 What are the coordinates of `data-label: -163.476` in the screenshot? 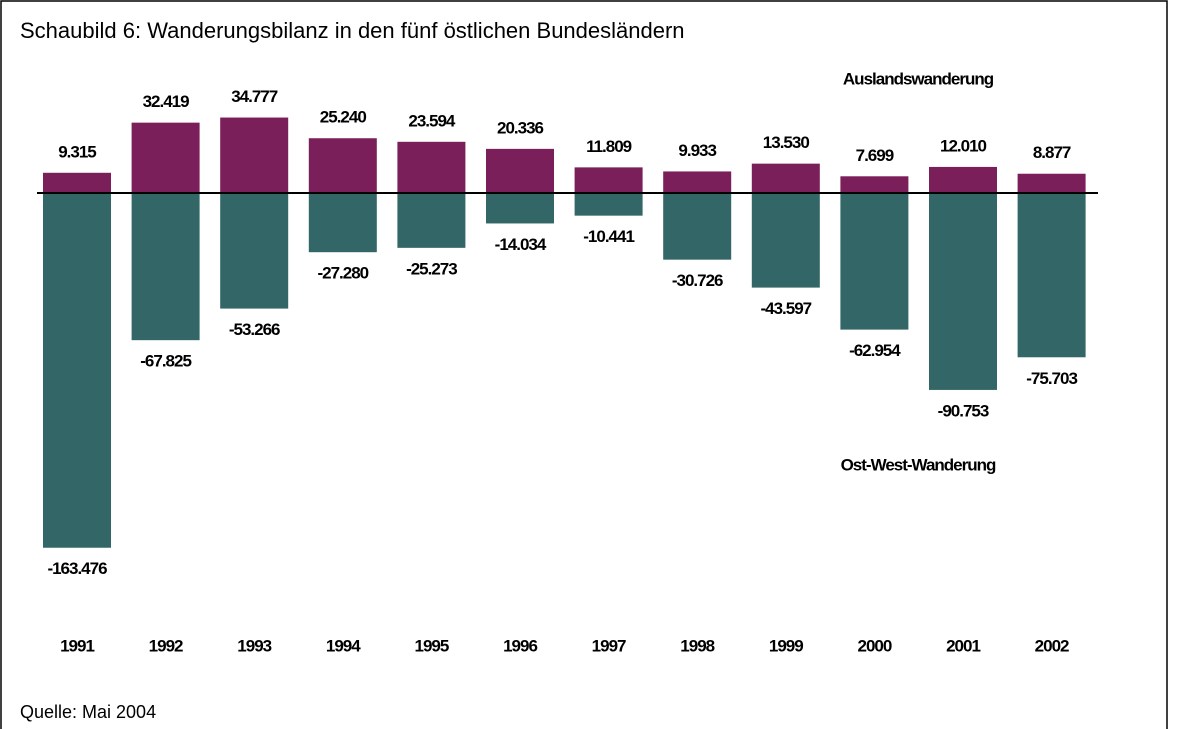 It's located at (77, 568).